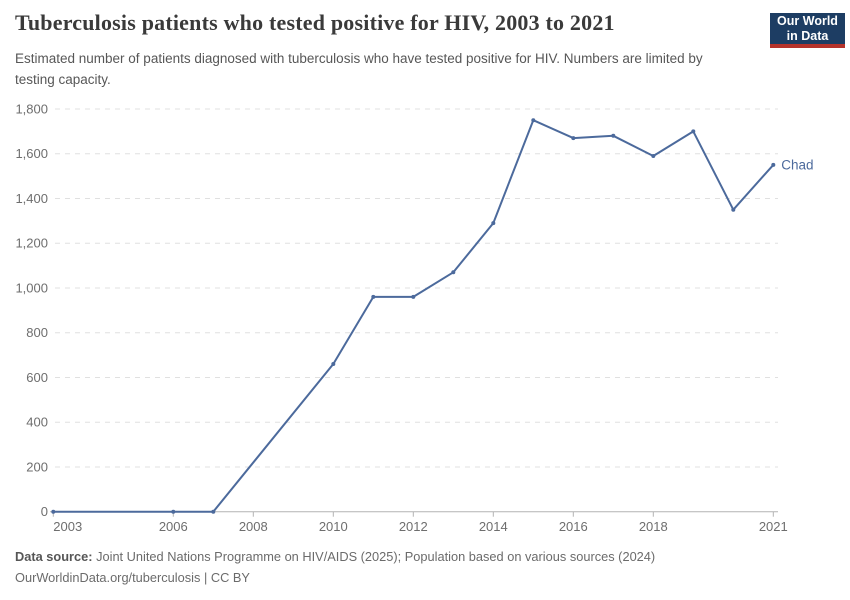  Describe the element at coordinates (807, 20) in the screenshot. I see `owid-logo-line1: Our World` at that location.